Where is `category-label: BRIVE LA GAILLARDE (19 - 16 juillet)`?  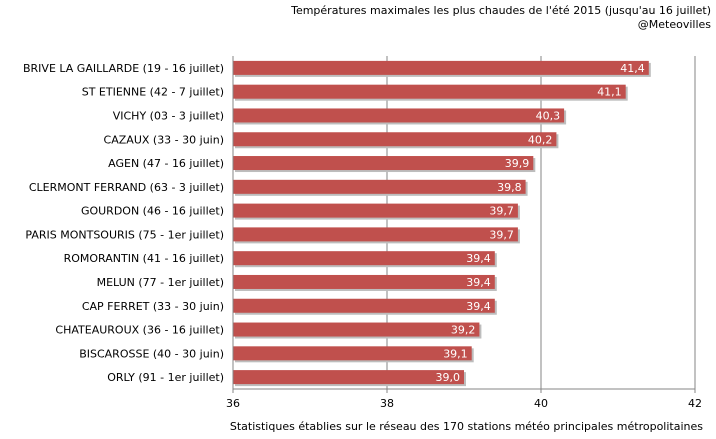
category-label: BRIVE LA GAILLARDE (19 - 16 juillet) is located at coordinates (123, 68).